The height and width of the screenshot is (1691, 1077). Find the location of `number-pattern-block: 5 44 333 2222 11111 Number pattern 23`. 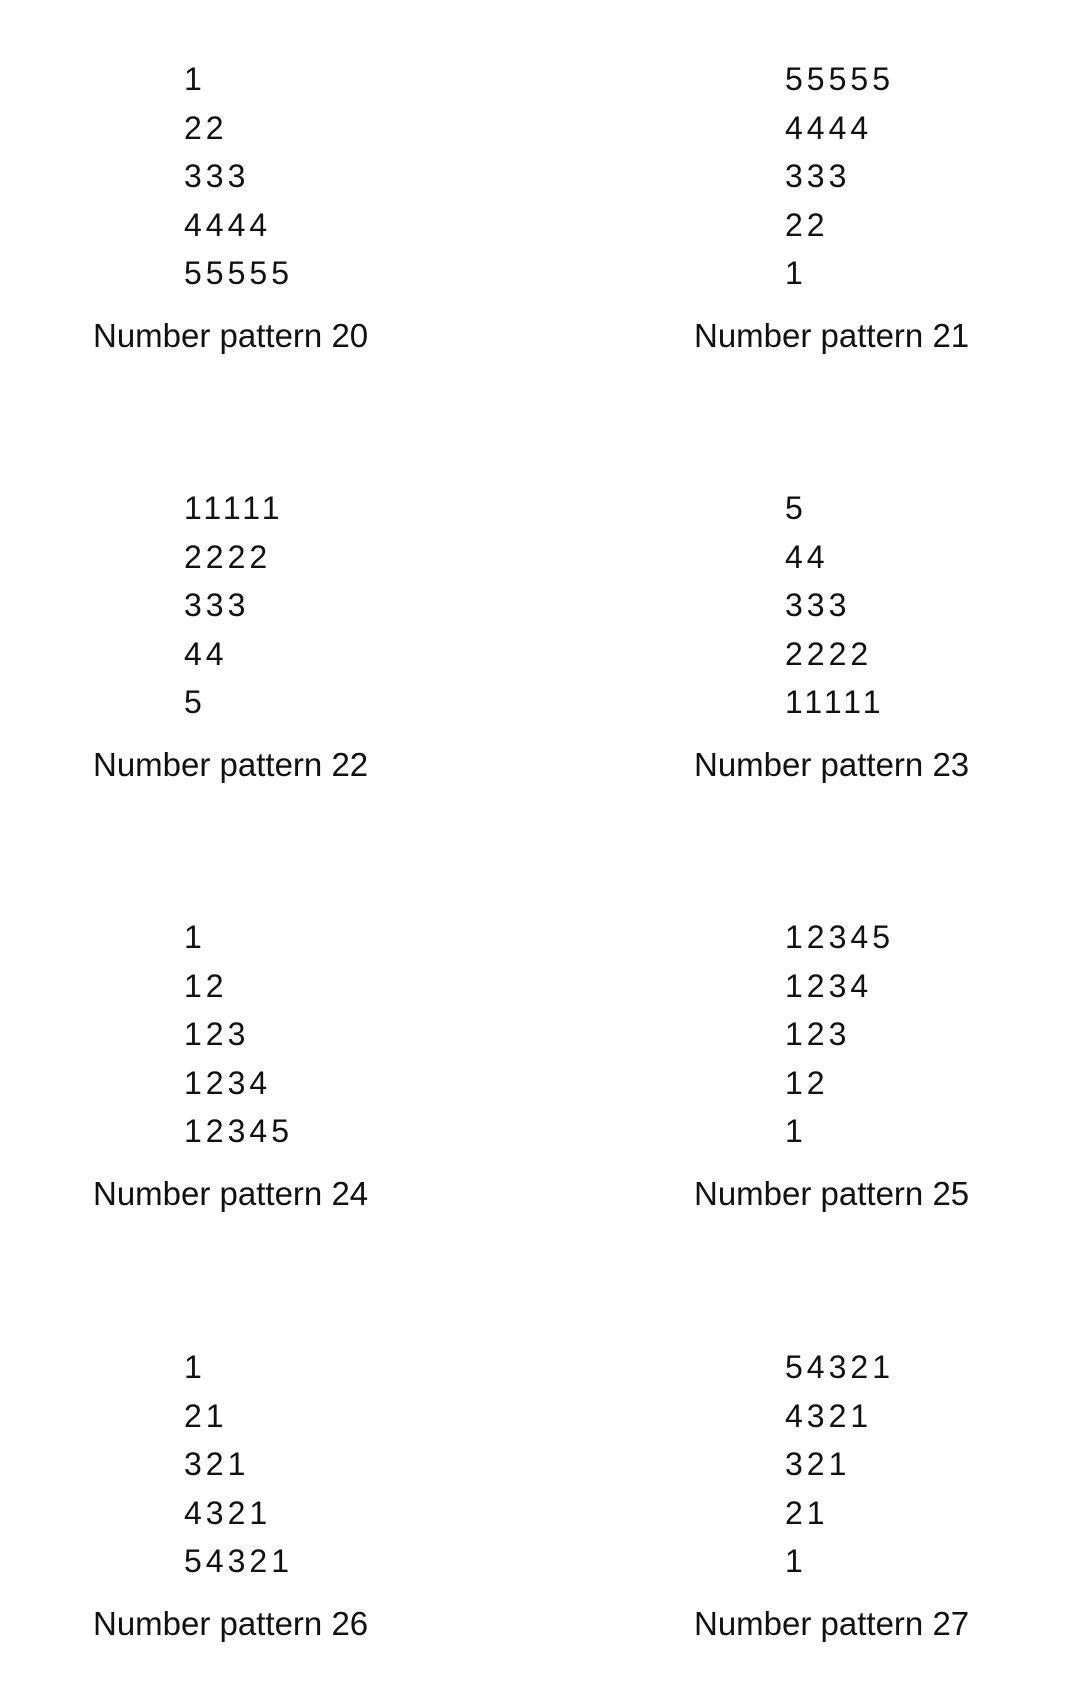

number-pattern-block: 5 44 333 2222 11111 Number pattern 23 is located at coordinates (885, 634).